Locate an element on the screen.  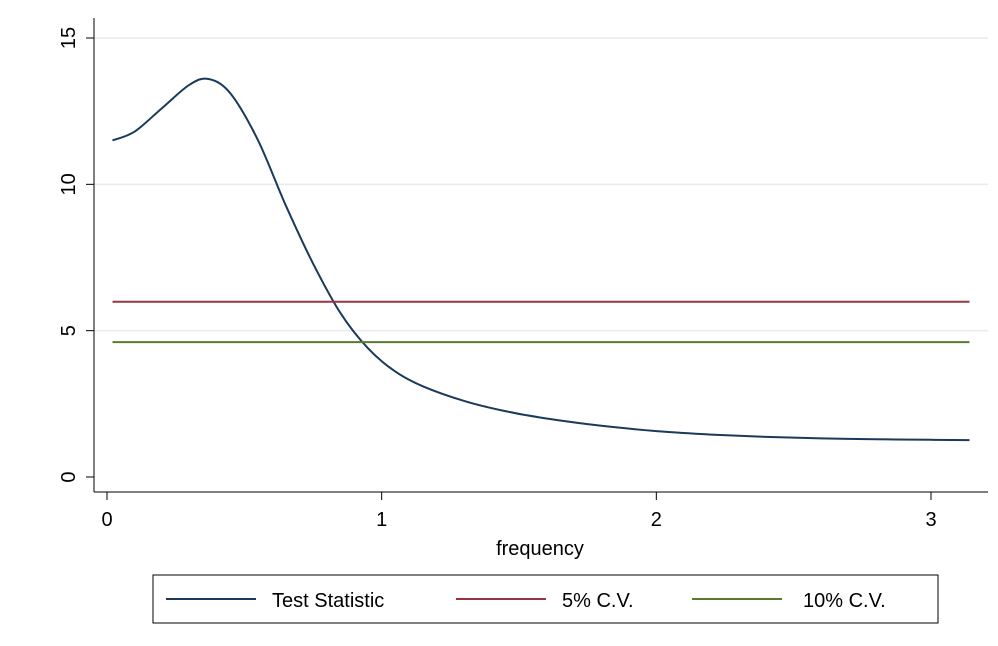
legend-label-test-statistic: Test Statistic is located at coordinates (328, 601).